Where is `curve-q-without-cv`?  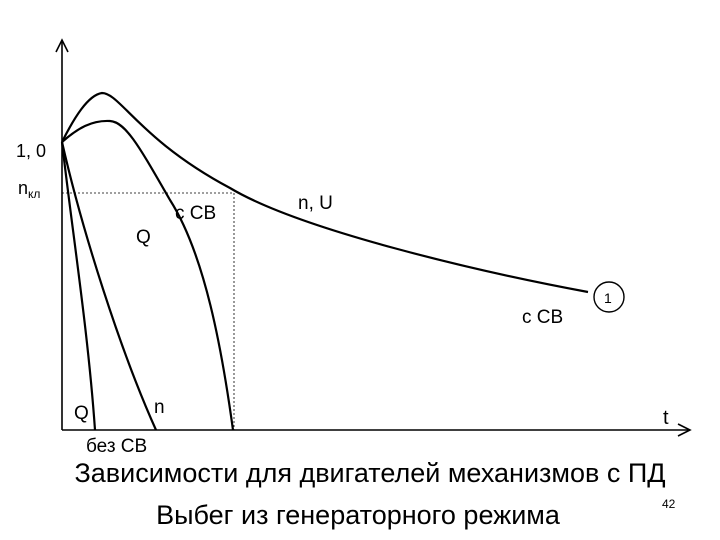 curve-q-without-cv is located at coordinates (78, 286).